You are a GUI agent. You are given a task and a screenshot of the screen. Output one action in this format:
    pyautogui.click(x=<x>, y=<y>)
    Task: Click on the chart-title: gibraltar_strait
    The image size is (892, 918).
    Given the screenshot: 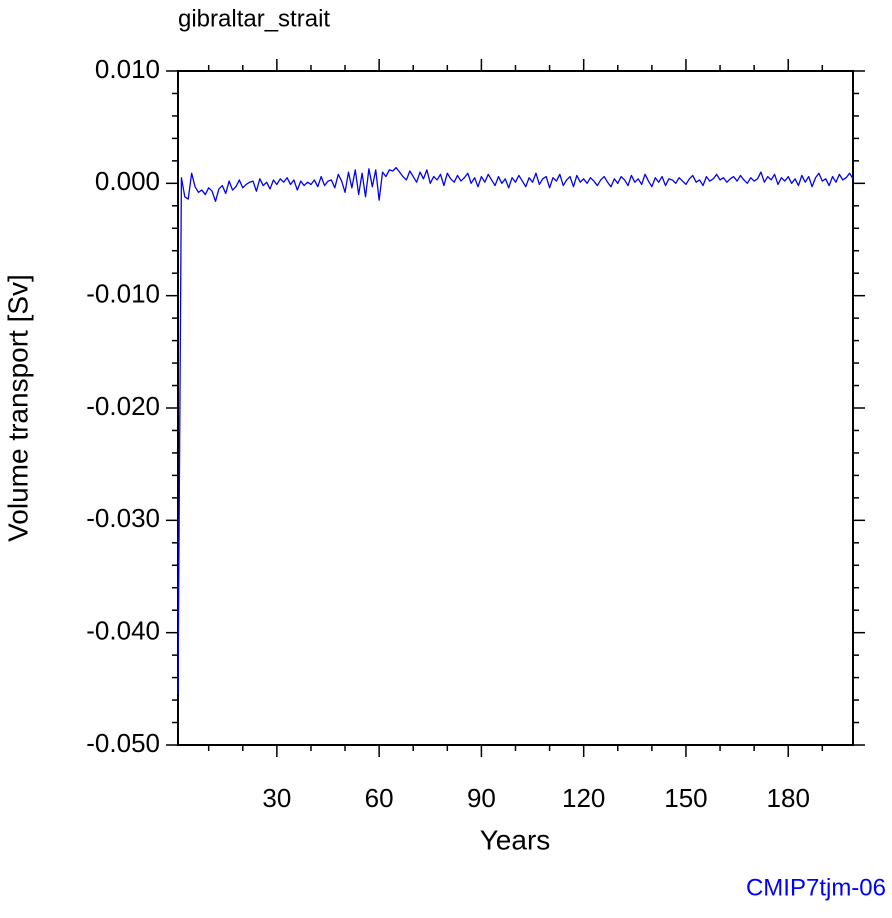 What is the action you would take?
    pyautogui.click(x=254, y=18)
    